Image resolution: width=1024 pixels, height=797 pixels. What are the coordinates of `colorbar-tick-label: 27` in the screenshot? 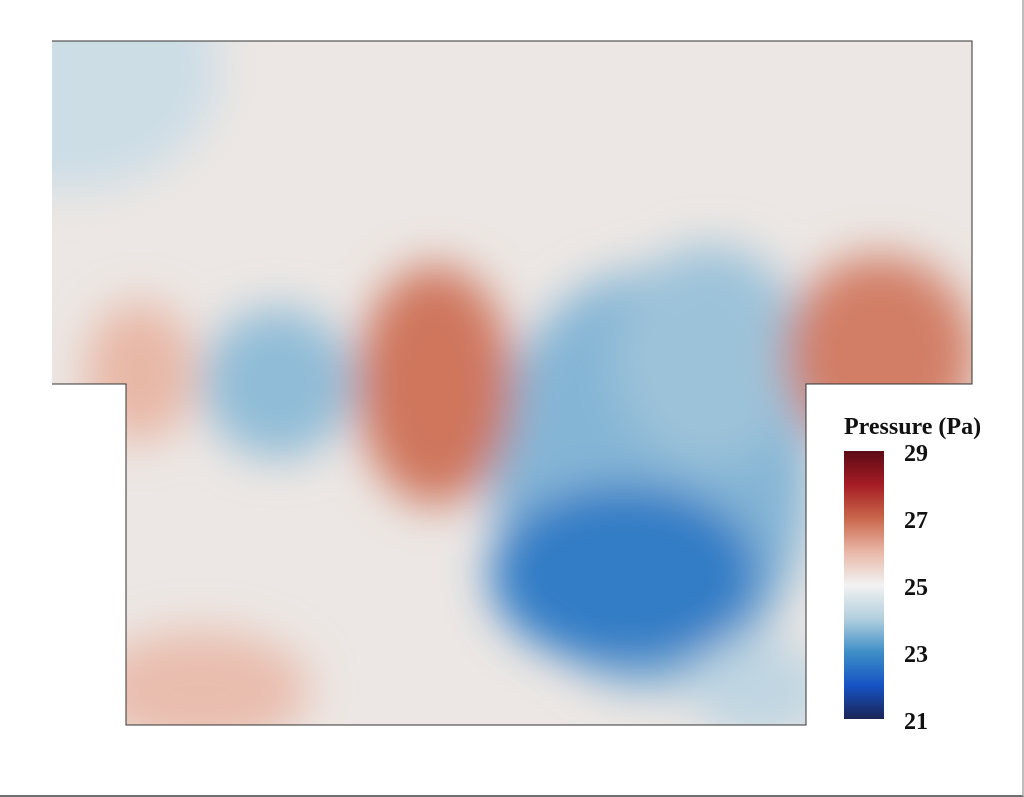 It's located at (916, 521).